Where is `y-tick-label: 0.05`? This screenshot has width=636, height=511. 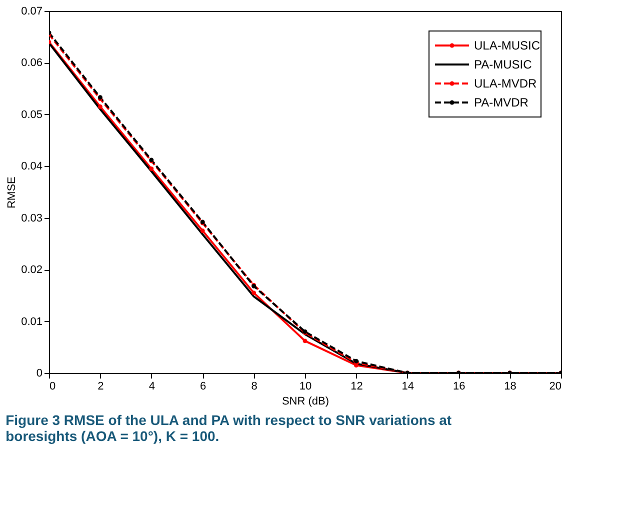 y-tick-label: 0.05 is located at coordinates (31, 114).